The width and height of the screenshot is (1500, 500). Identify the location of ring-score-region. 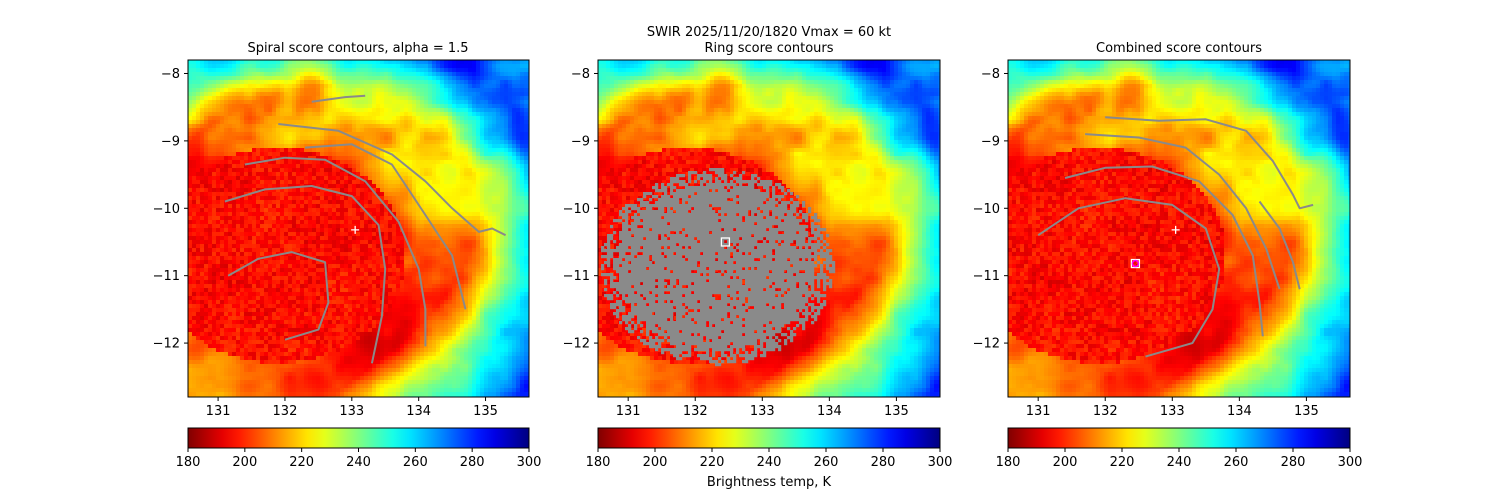
(718, 267).